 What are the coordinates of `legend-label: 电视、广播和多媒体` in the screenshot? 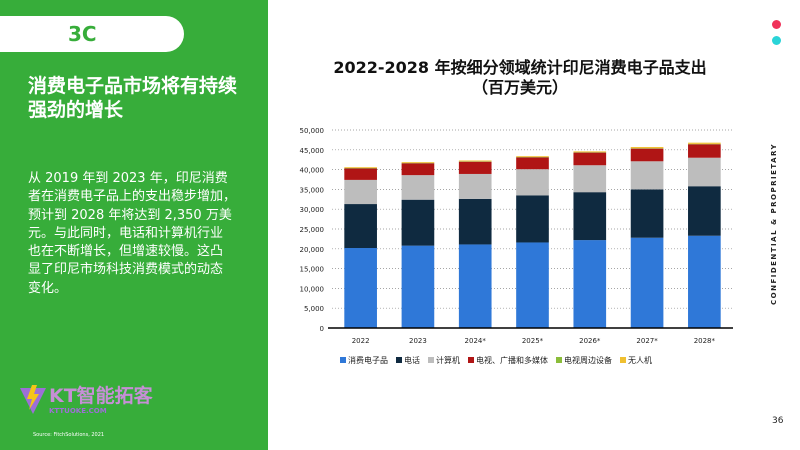 It's located at (512, 360).